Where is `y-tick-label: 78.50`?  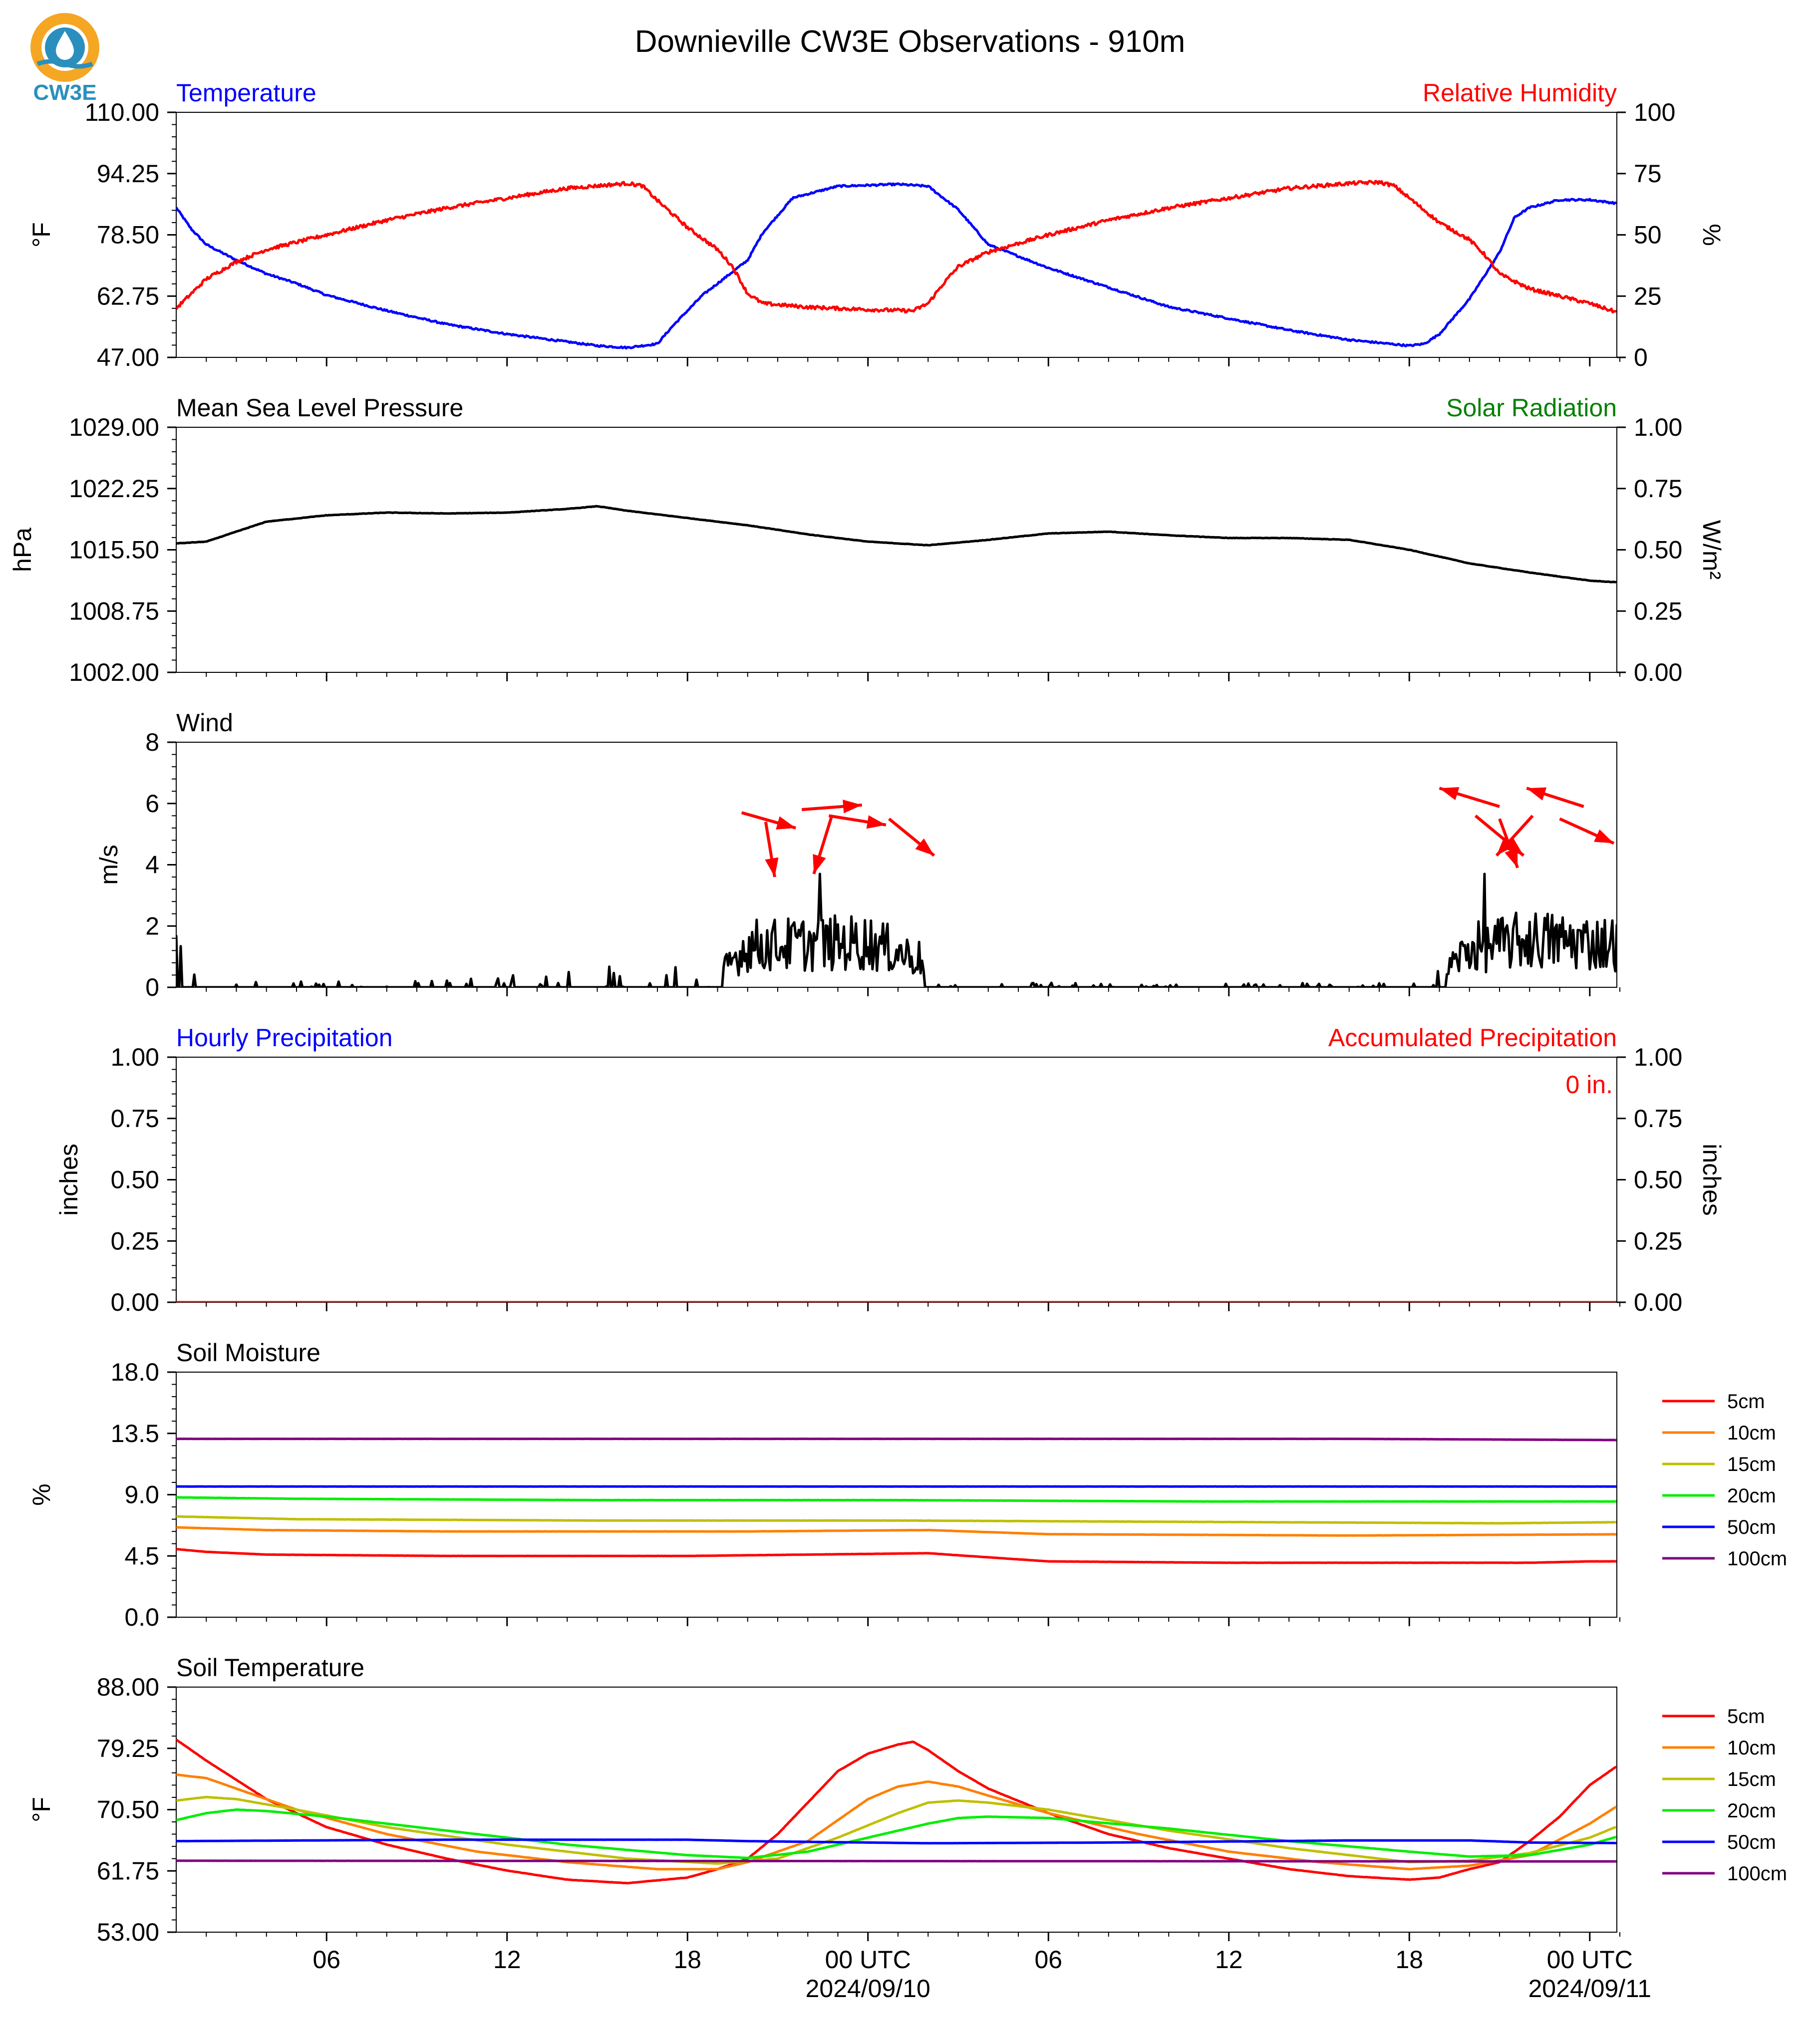
y-tick-label: 78.50 is located at coordinates (128, 235).